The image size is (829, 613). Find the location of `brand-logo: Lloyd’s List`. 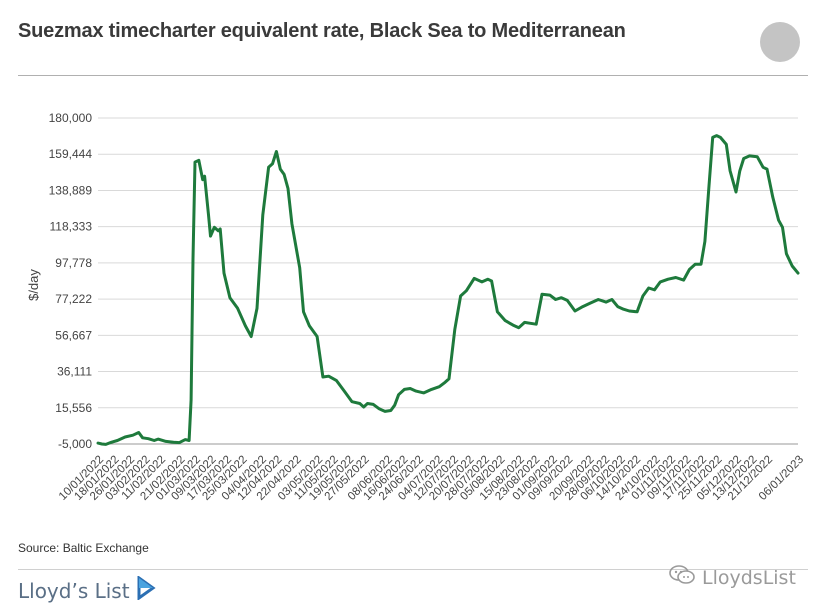

brand-logo: Lloyd’s List is located at coordinates (87, 590).